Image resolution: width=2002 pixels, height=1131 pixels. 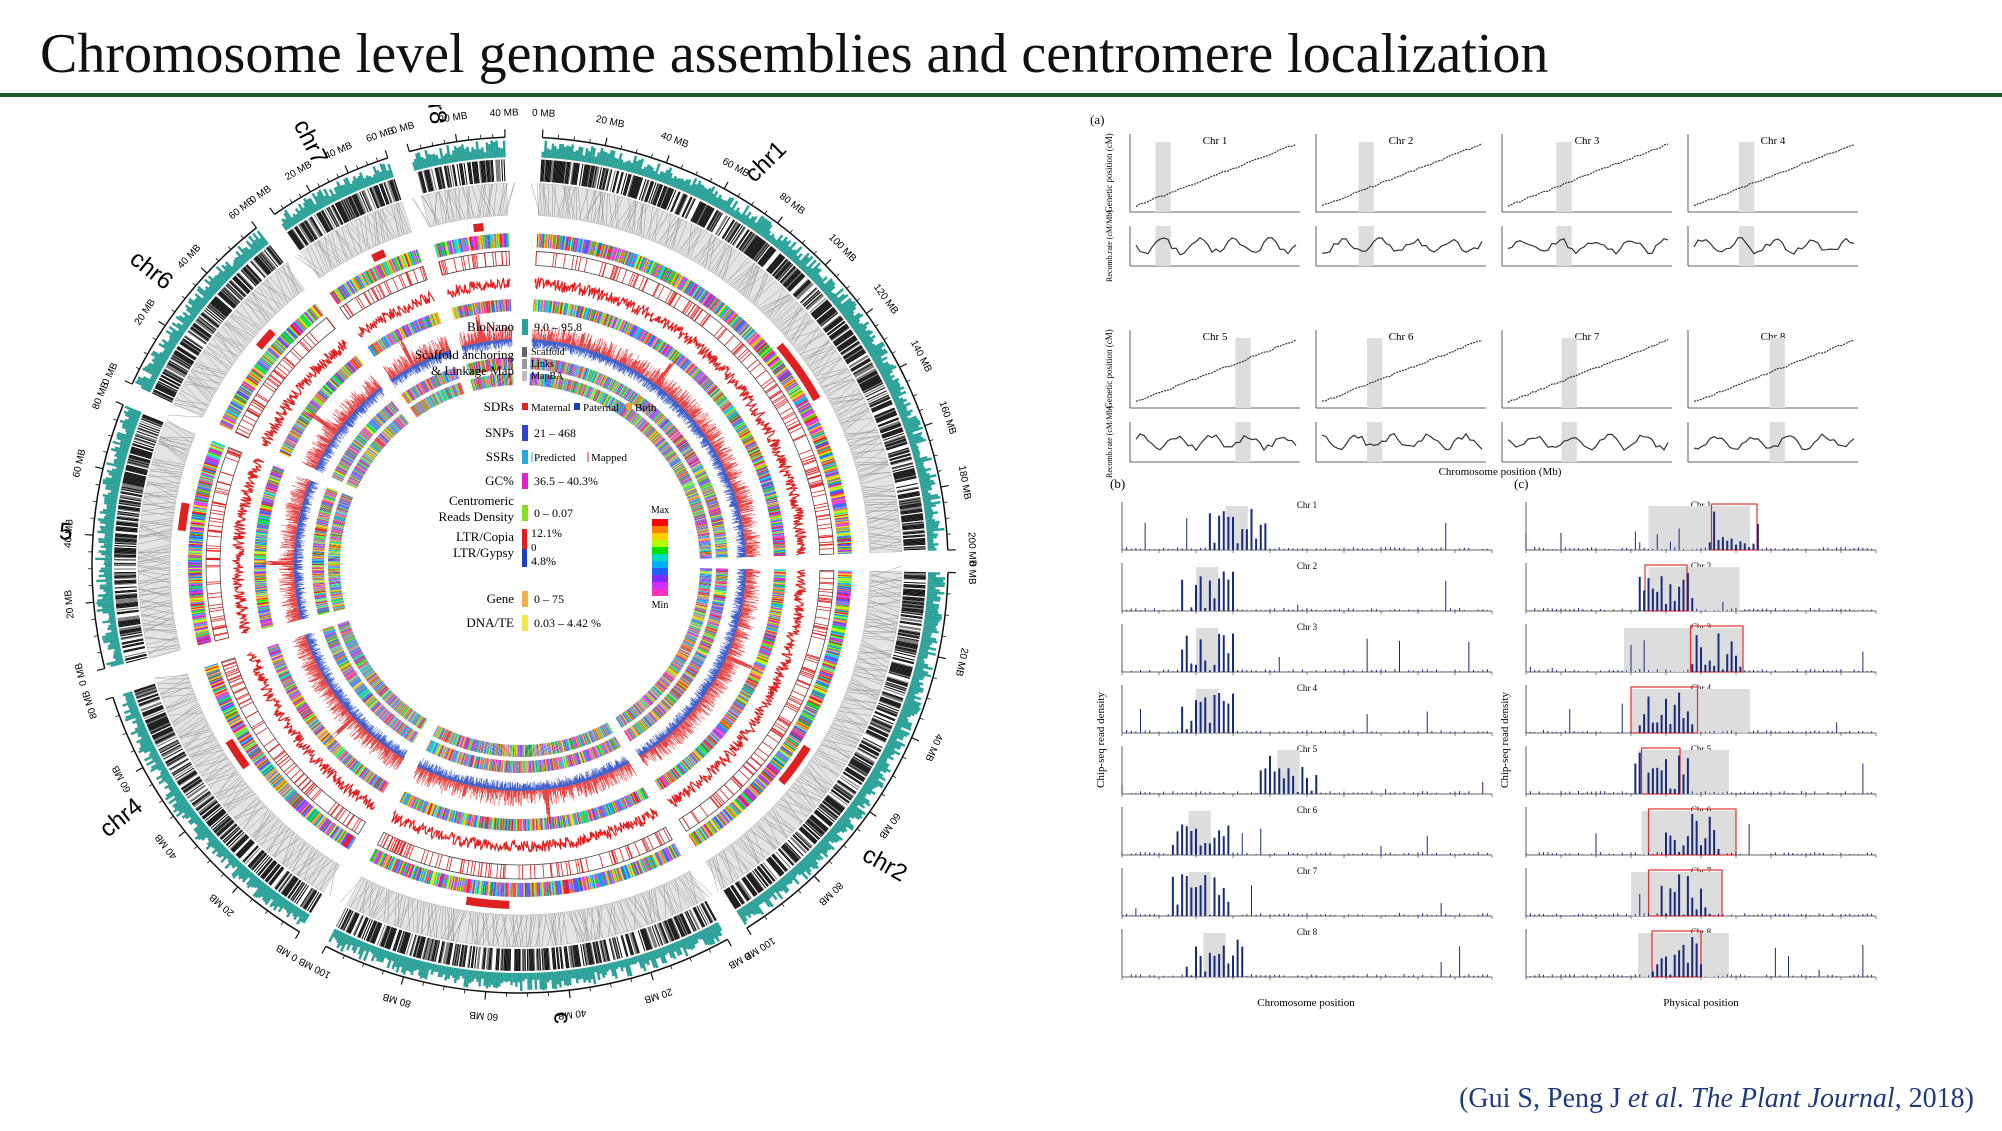 What do you see at coordinates (1001, 95) in the screenshot?
I see `title-rule` at bounding box center [1001, 95].